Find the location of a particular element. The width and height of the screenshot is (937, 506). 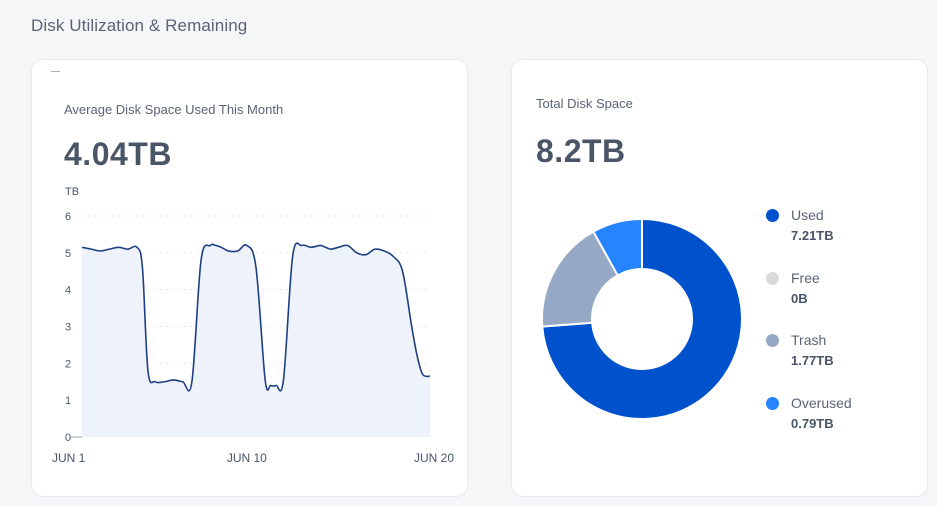

card-tab-indicator is located at coordinates (55, 71).